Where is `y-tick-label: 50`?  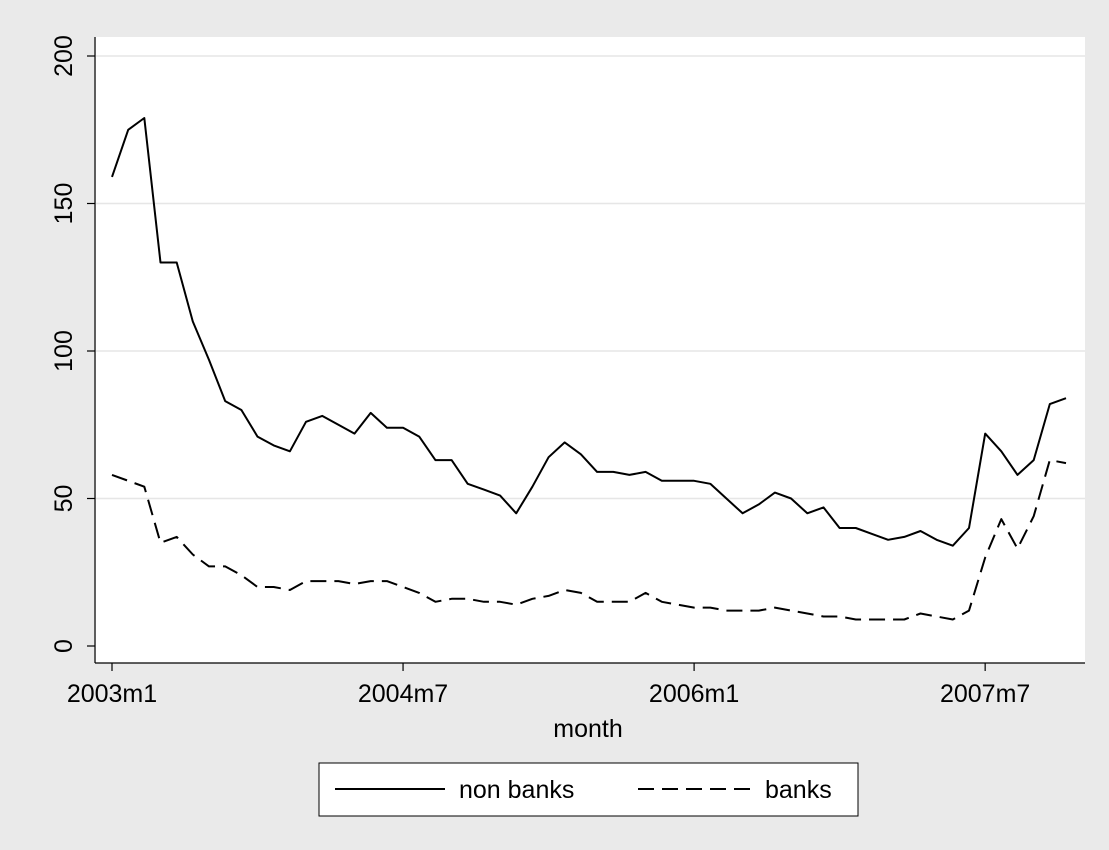
y-tick-label: 50 is located at coordinates (64, 499).